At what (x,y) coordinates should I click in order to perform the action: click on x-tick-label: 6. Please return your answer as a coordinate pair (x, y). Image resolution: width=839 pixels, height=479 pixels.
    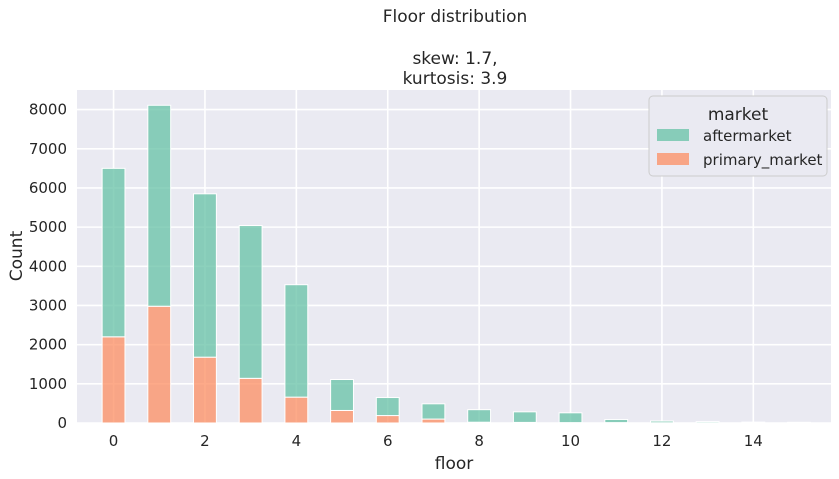
    Looking at the image, I should click on (388, 441).